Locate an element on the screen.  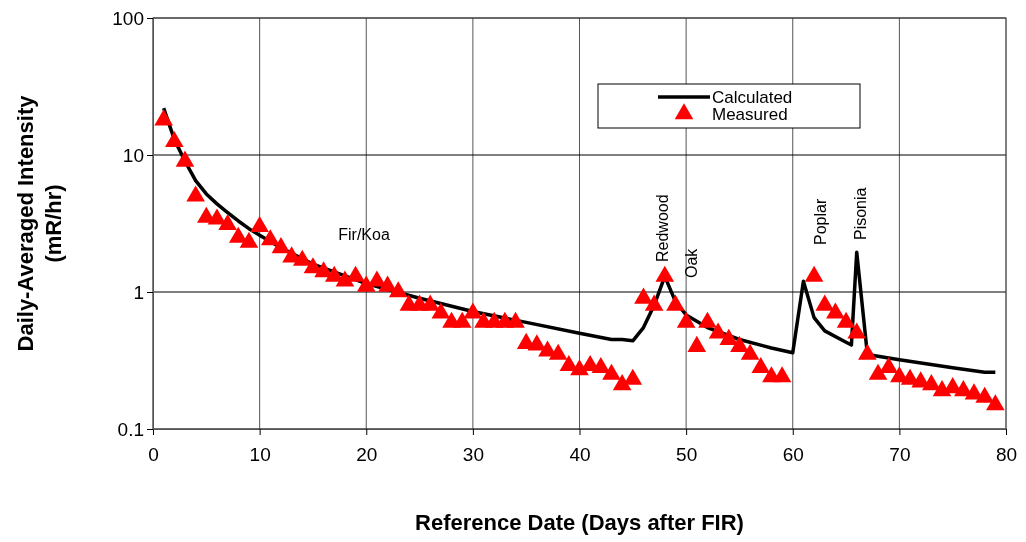
y-tick-label: 100 is located at coordinates (128, 18).